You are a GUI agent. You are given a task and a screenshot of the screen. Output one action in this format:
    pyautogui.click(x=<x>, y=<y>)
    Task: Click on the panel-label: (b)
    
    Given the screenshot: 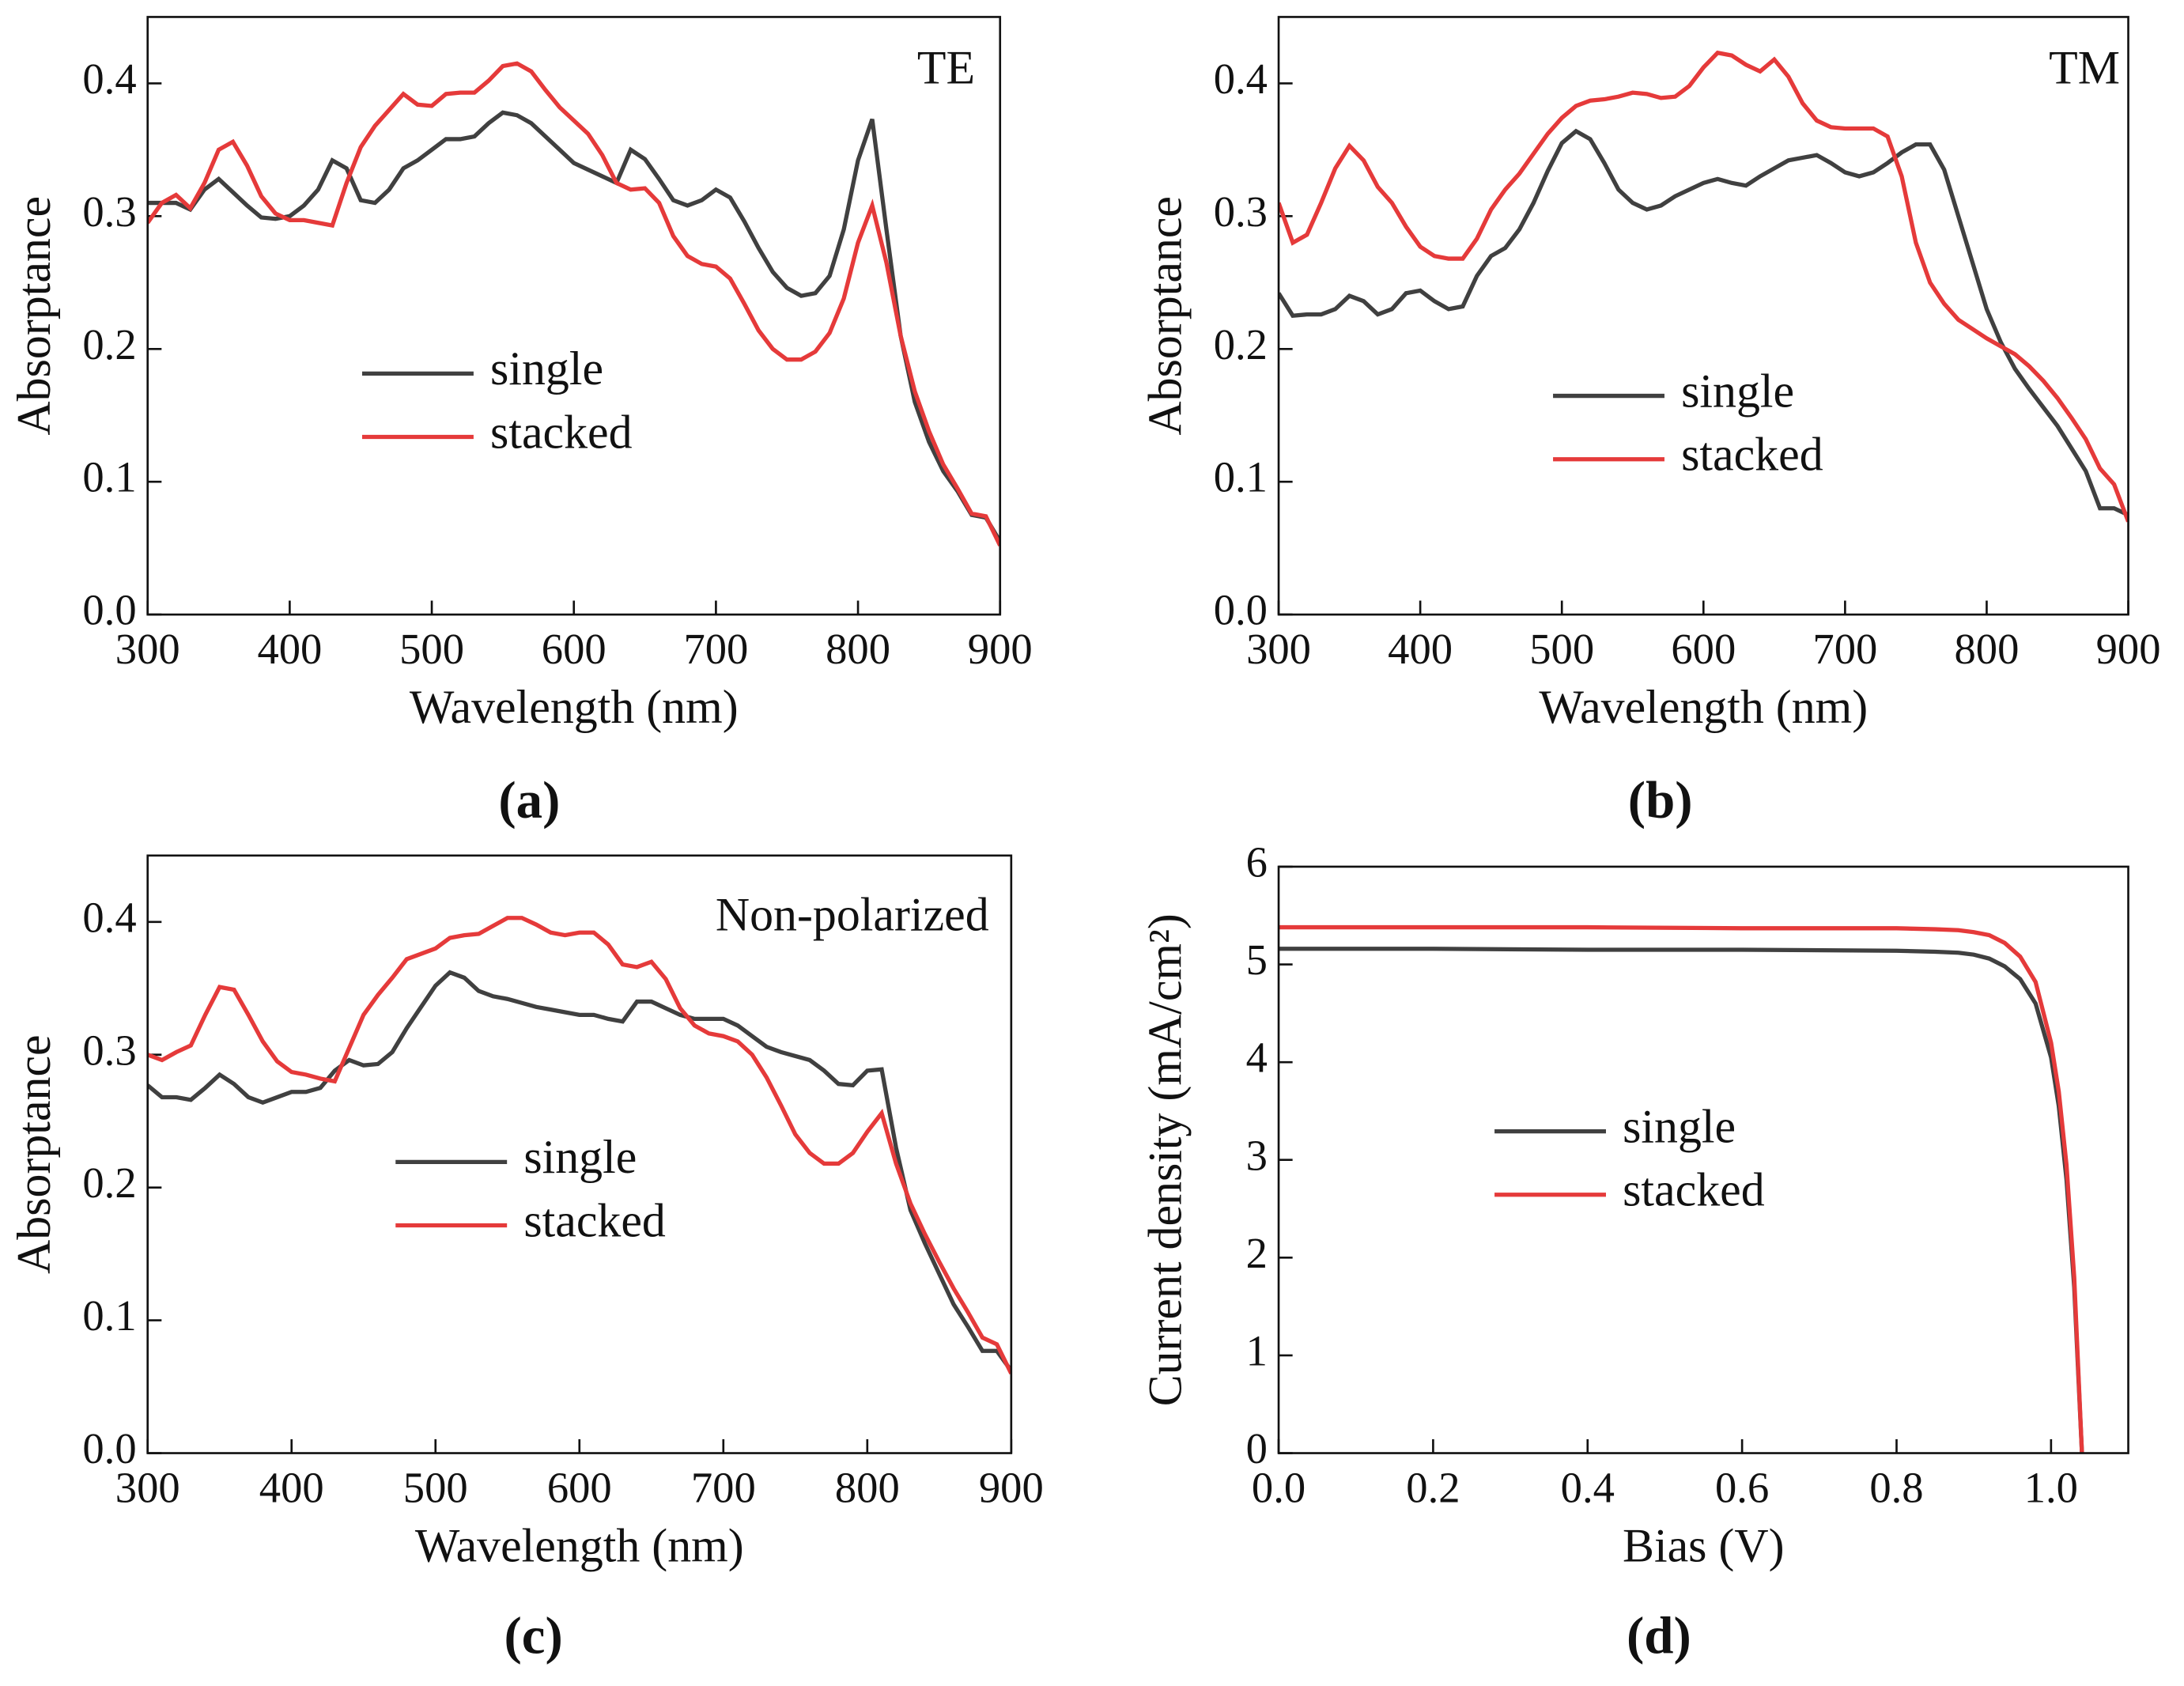 What is the action you would take?
    pyautogui.click(x=1660, y=800)
    